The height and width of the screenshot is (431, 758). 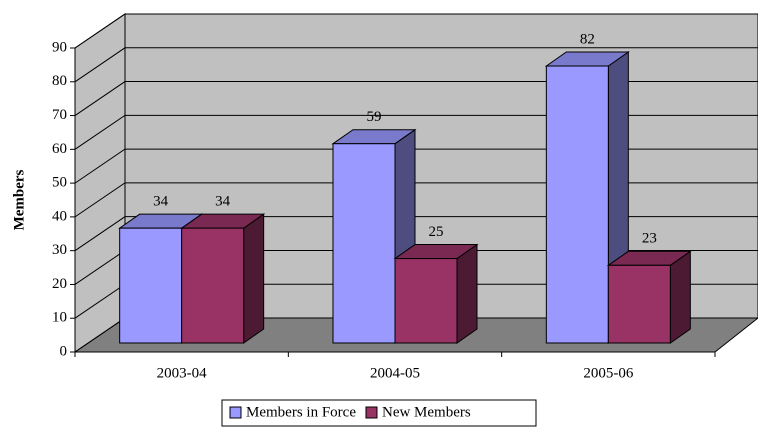 I want to click on y-tick-label: 50, so click(x=59, y=183).